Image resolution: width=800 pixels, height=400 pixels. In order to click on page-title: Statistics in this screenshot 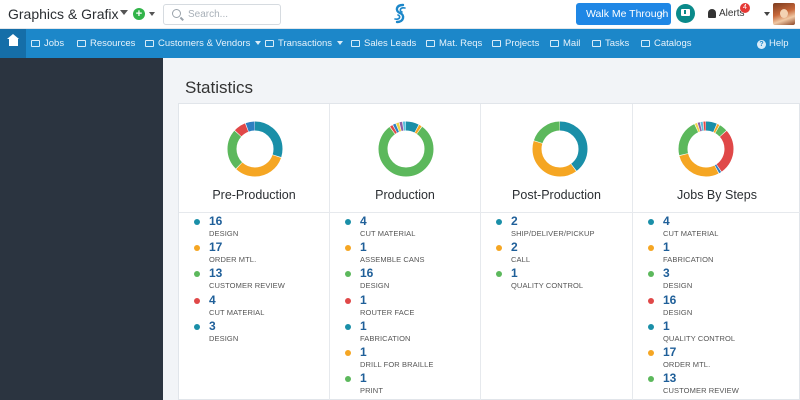, I will do `click(219, 87)`.